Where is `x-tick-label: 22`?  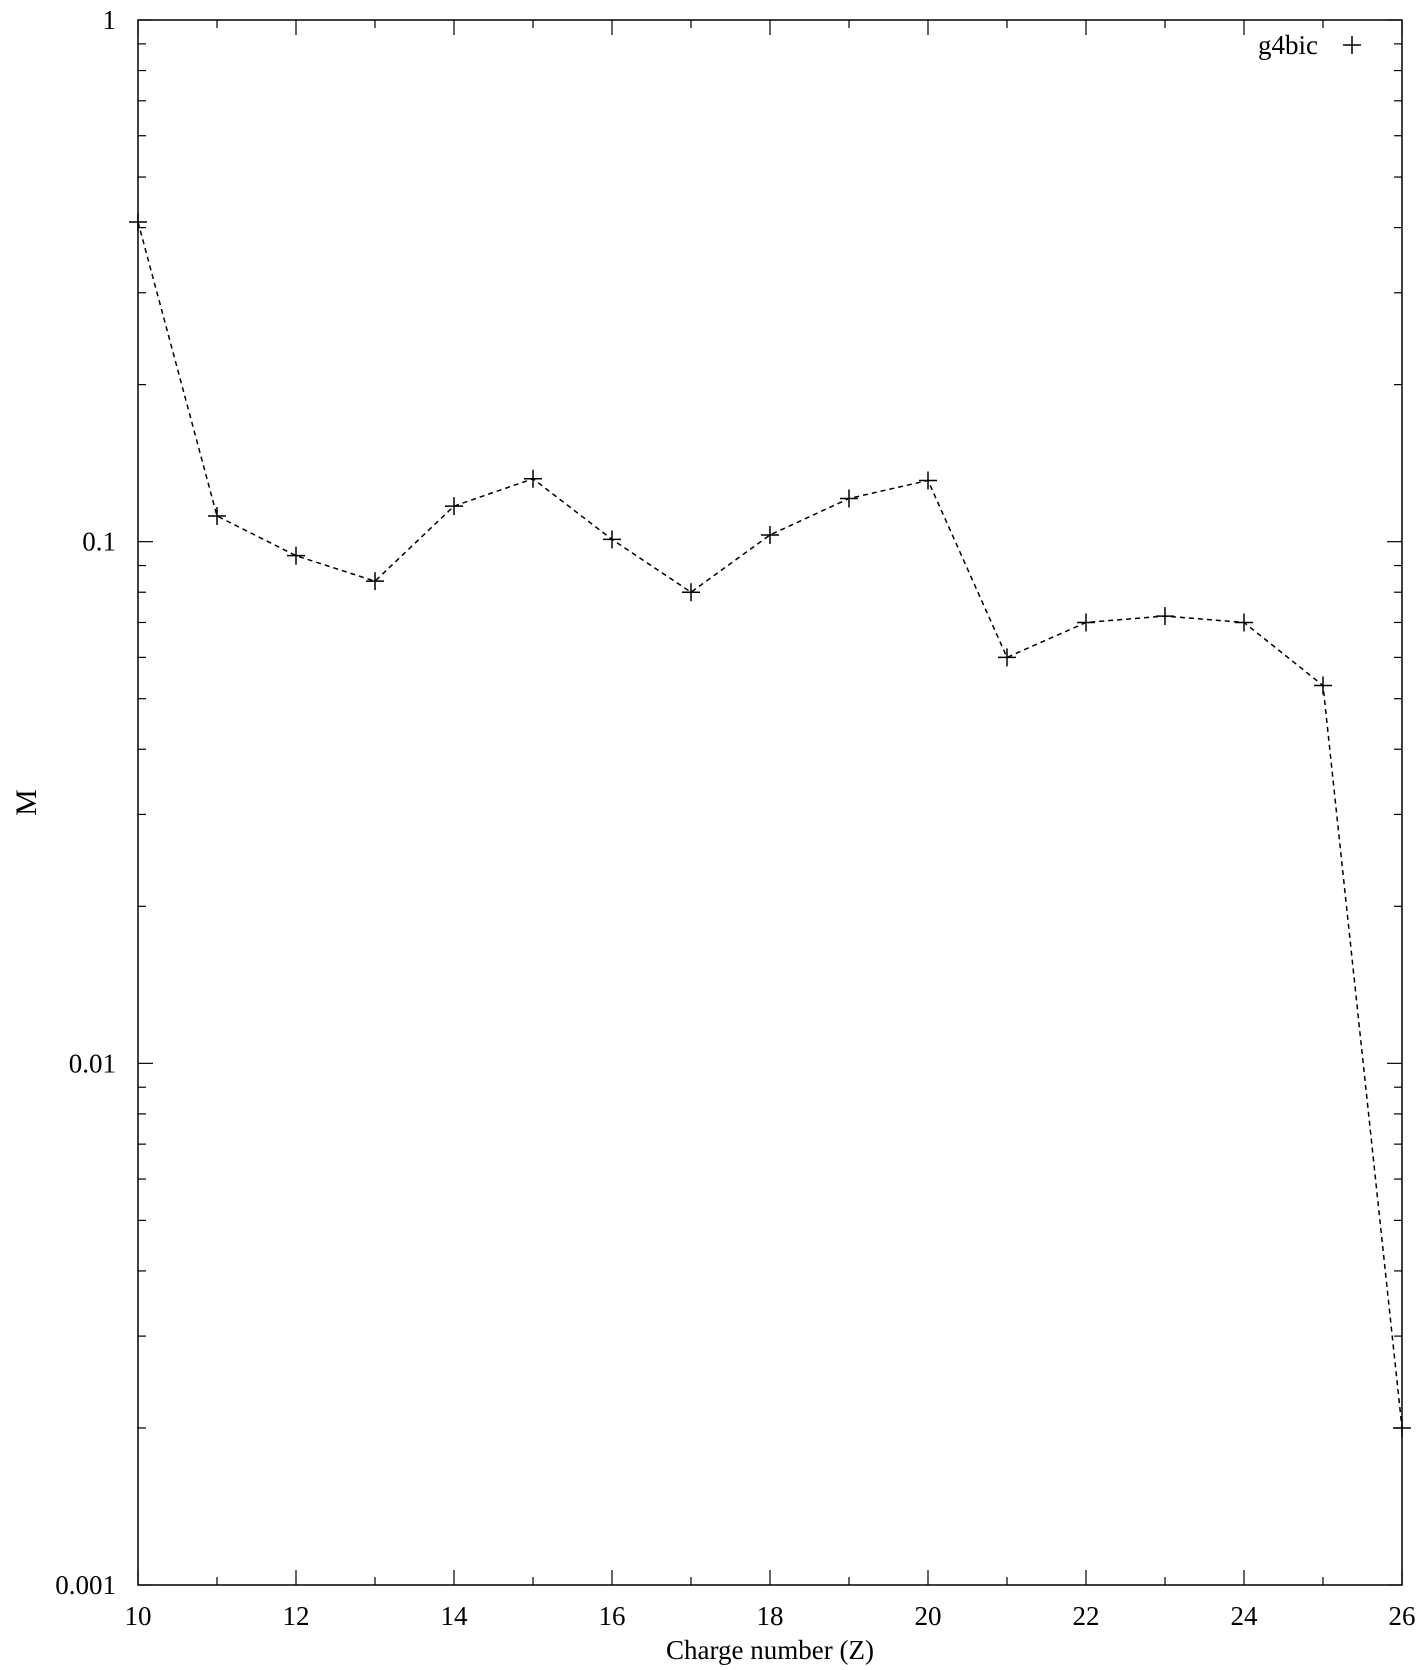
x-tick-label: 22 is located at coordinates (1086, 1616).